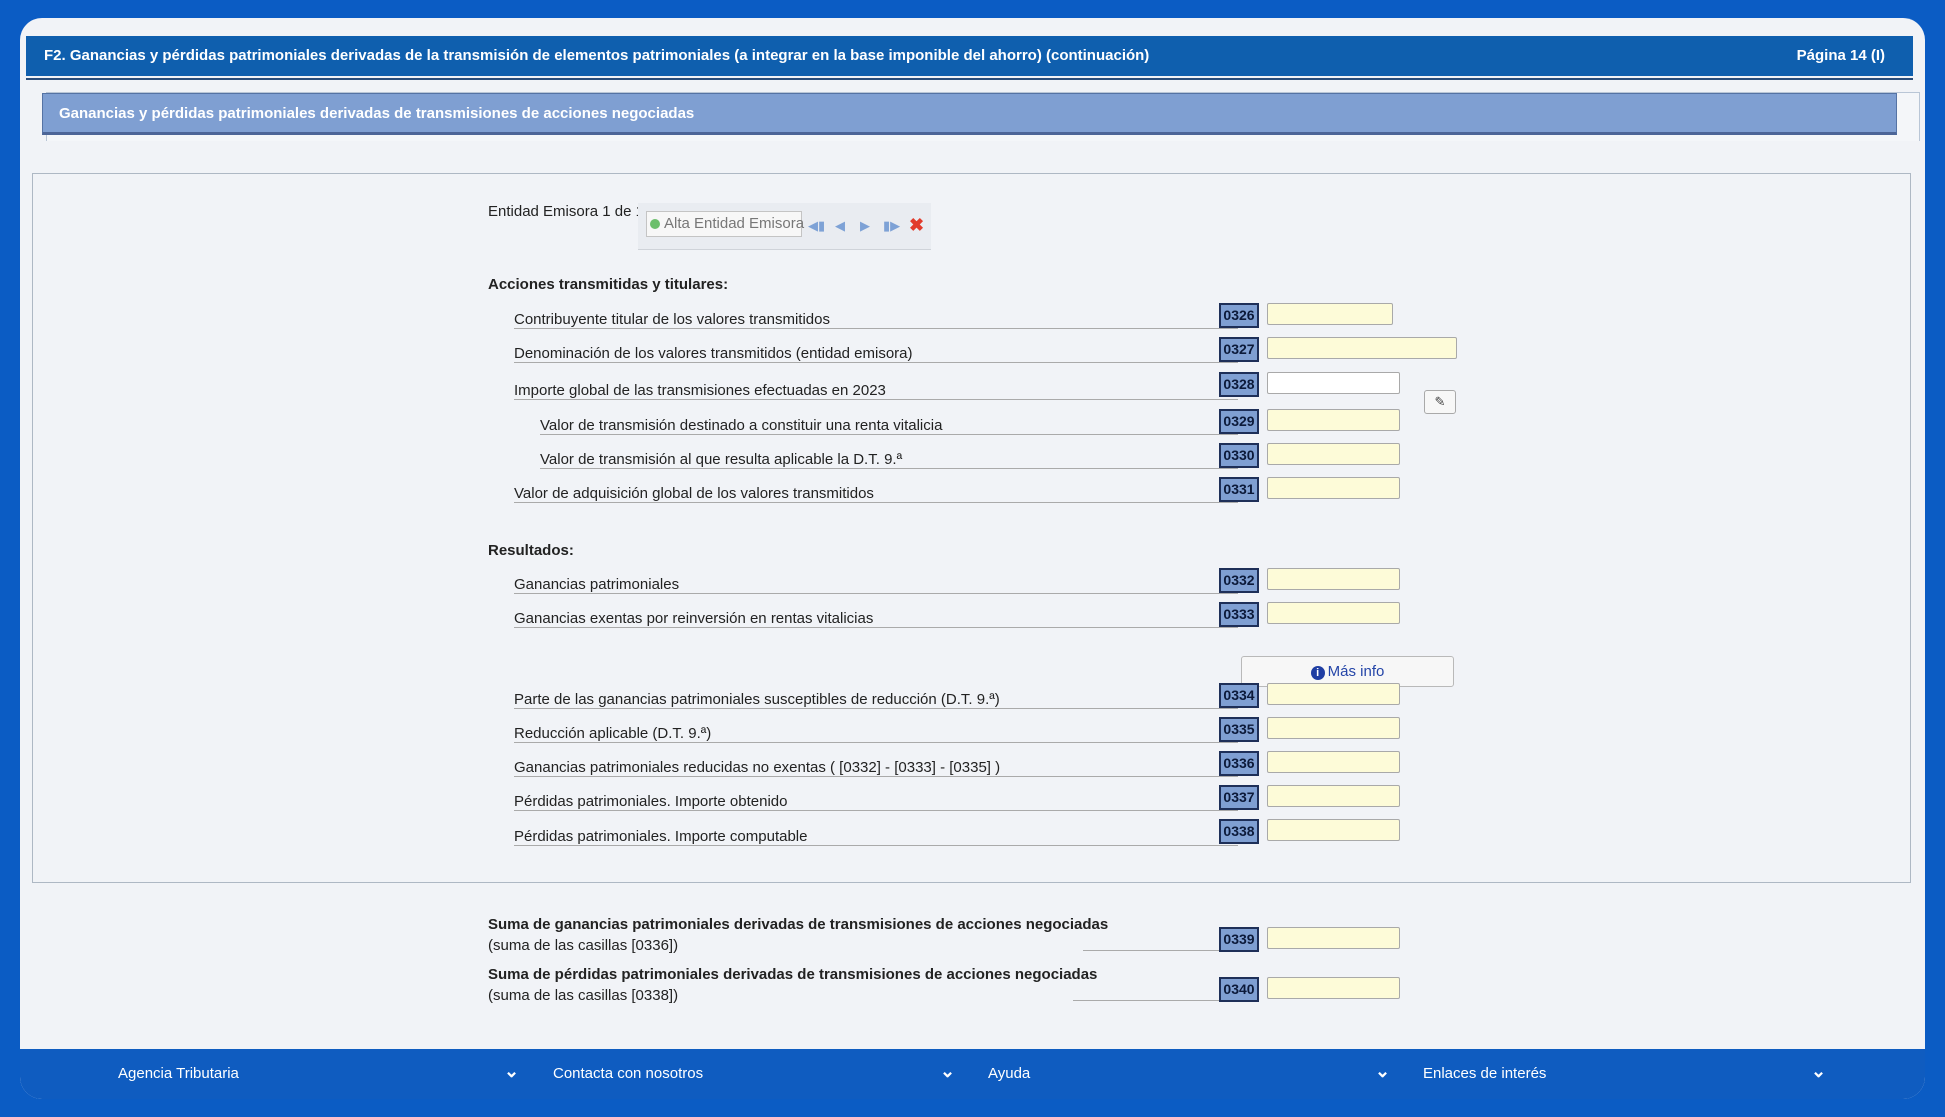 The image size is (1945, 1117). I want to click on code-0339: 0339, so click(1239, 939).